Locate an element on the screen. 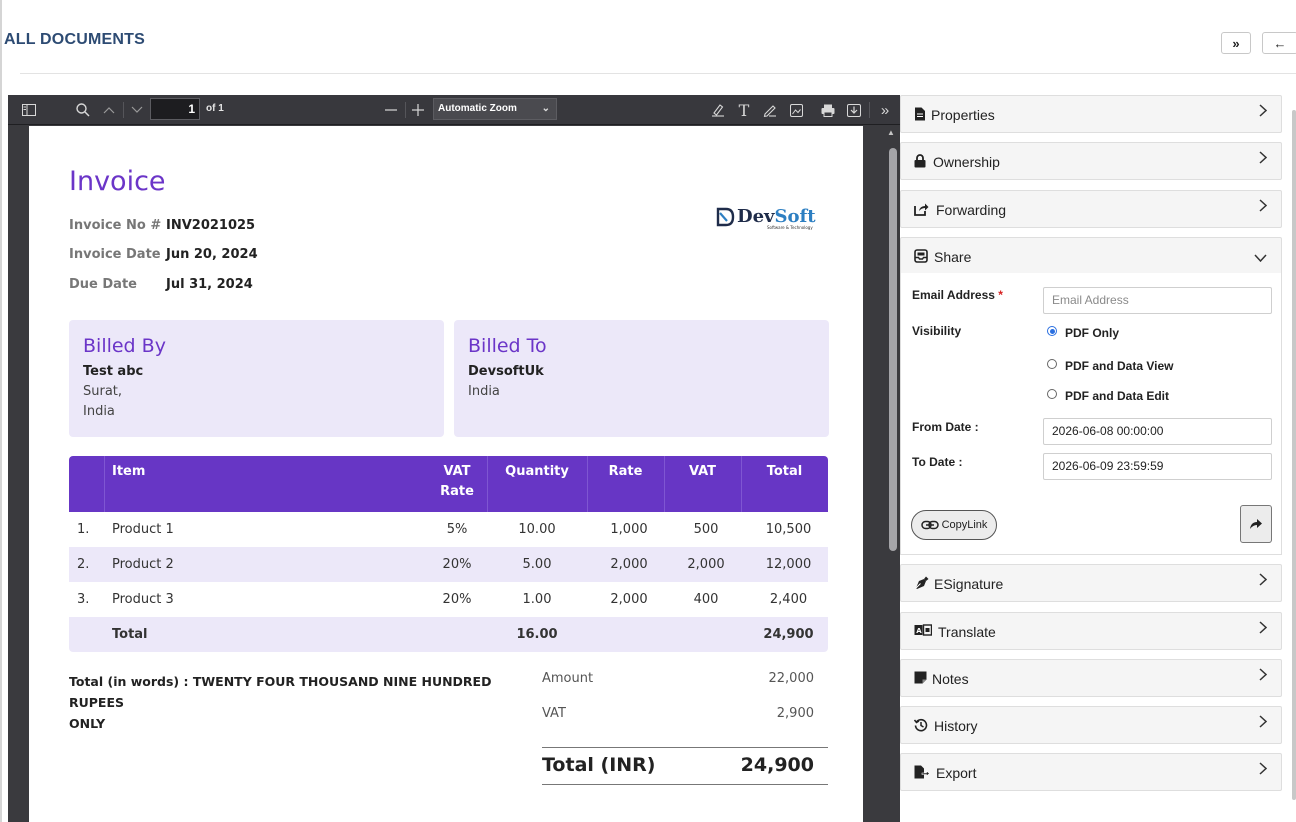 Image resolution: width=1296 pixels, height=822 pixels. pen-nib-icon is located at coordinates (922, 584).